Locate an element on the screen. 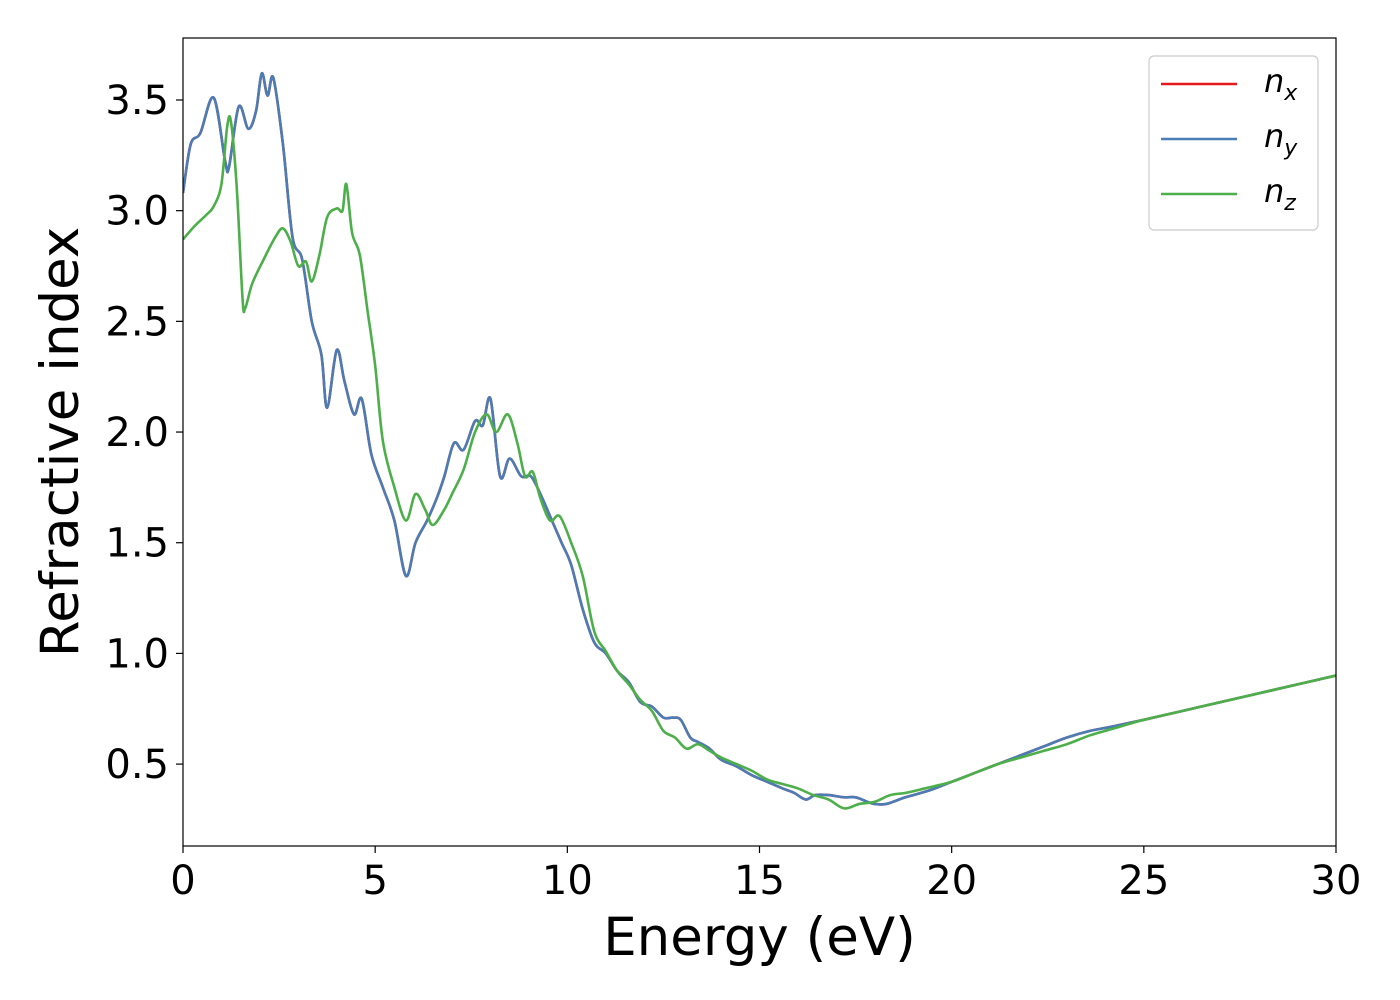  x-tick-label: 15 is located at coordinates (759, 881).